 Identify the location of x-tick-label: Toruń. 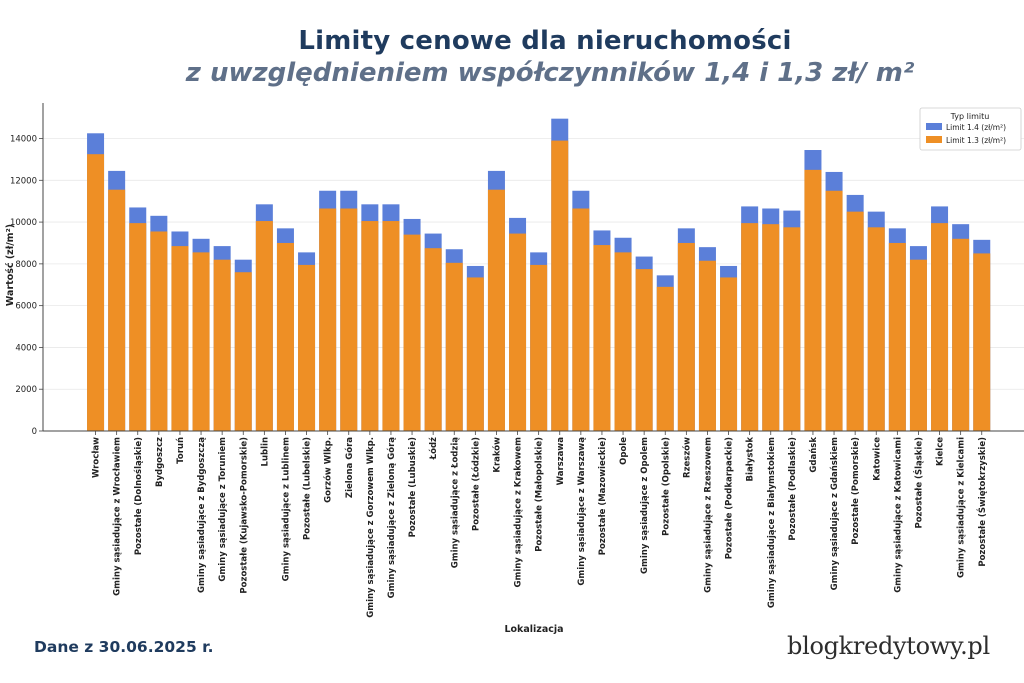
(181, 450).